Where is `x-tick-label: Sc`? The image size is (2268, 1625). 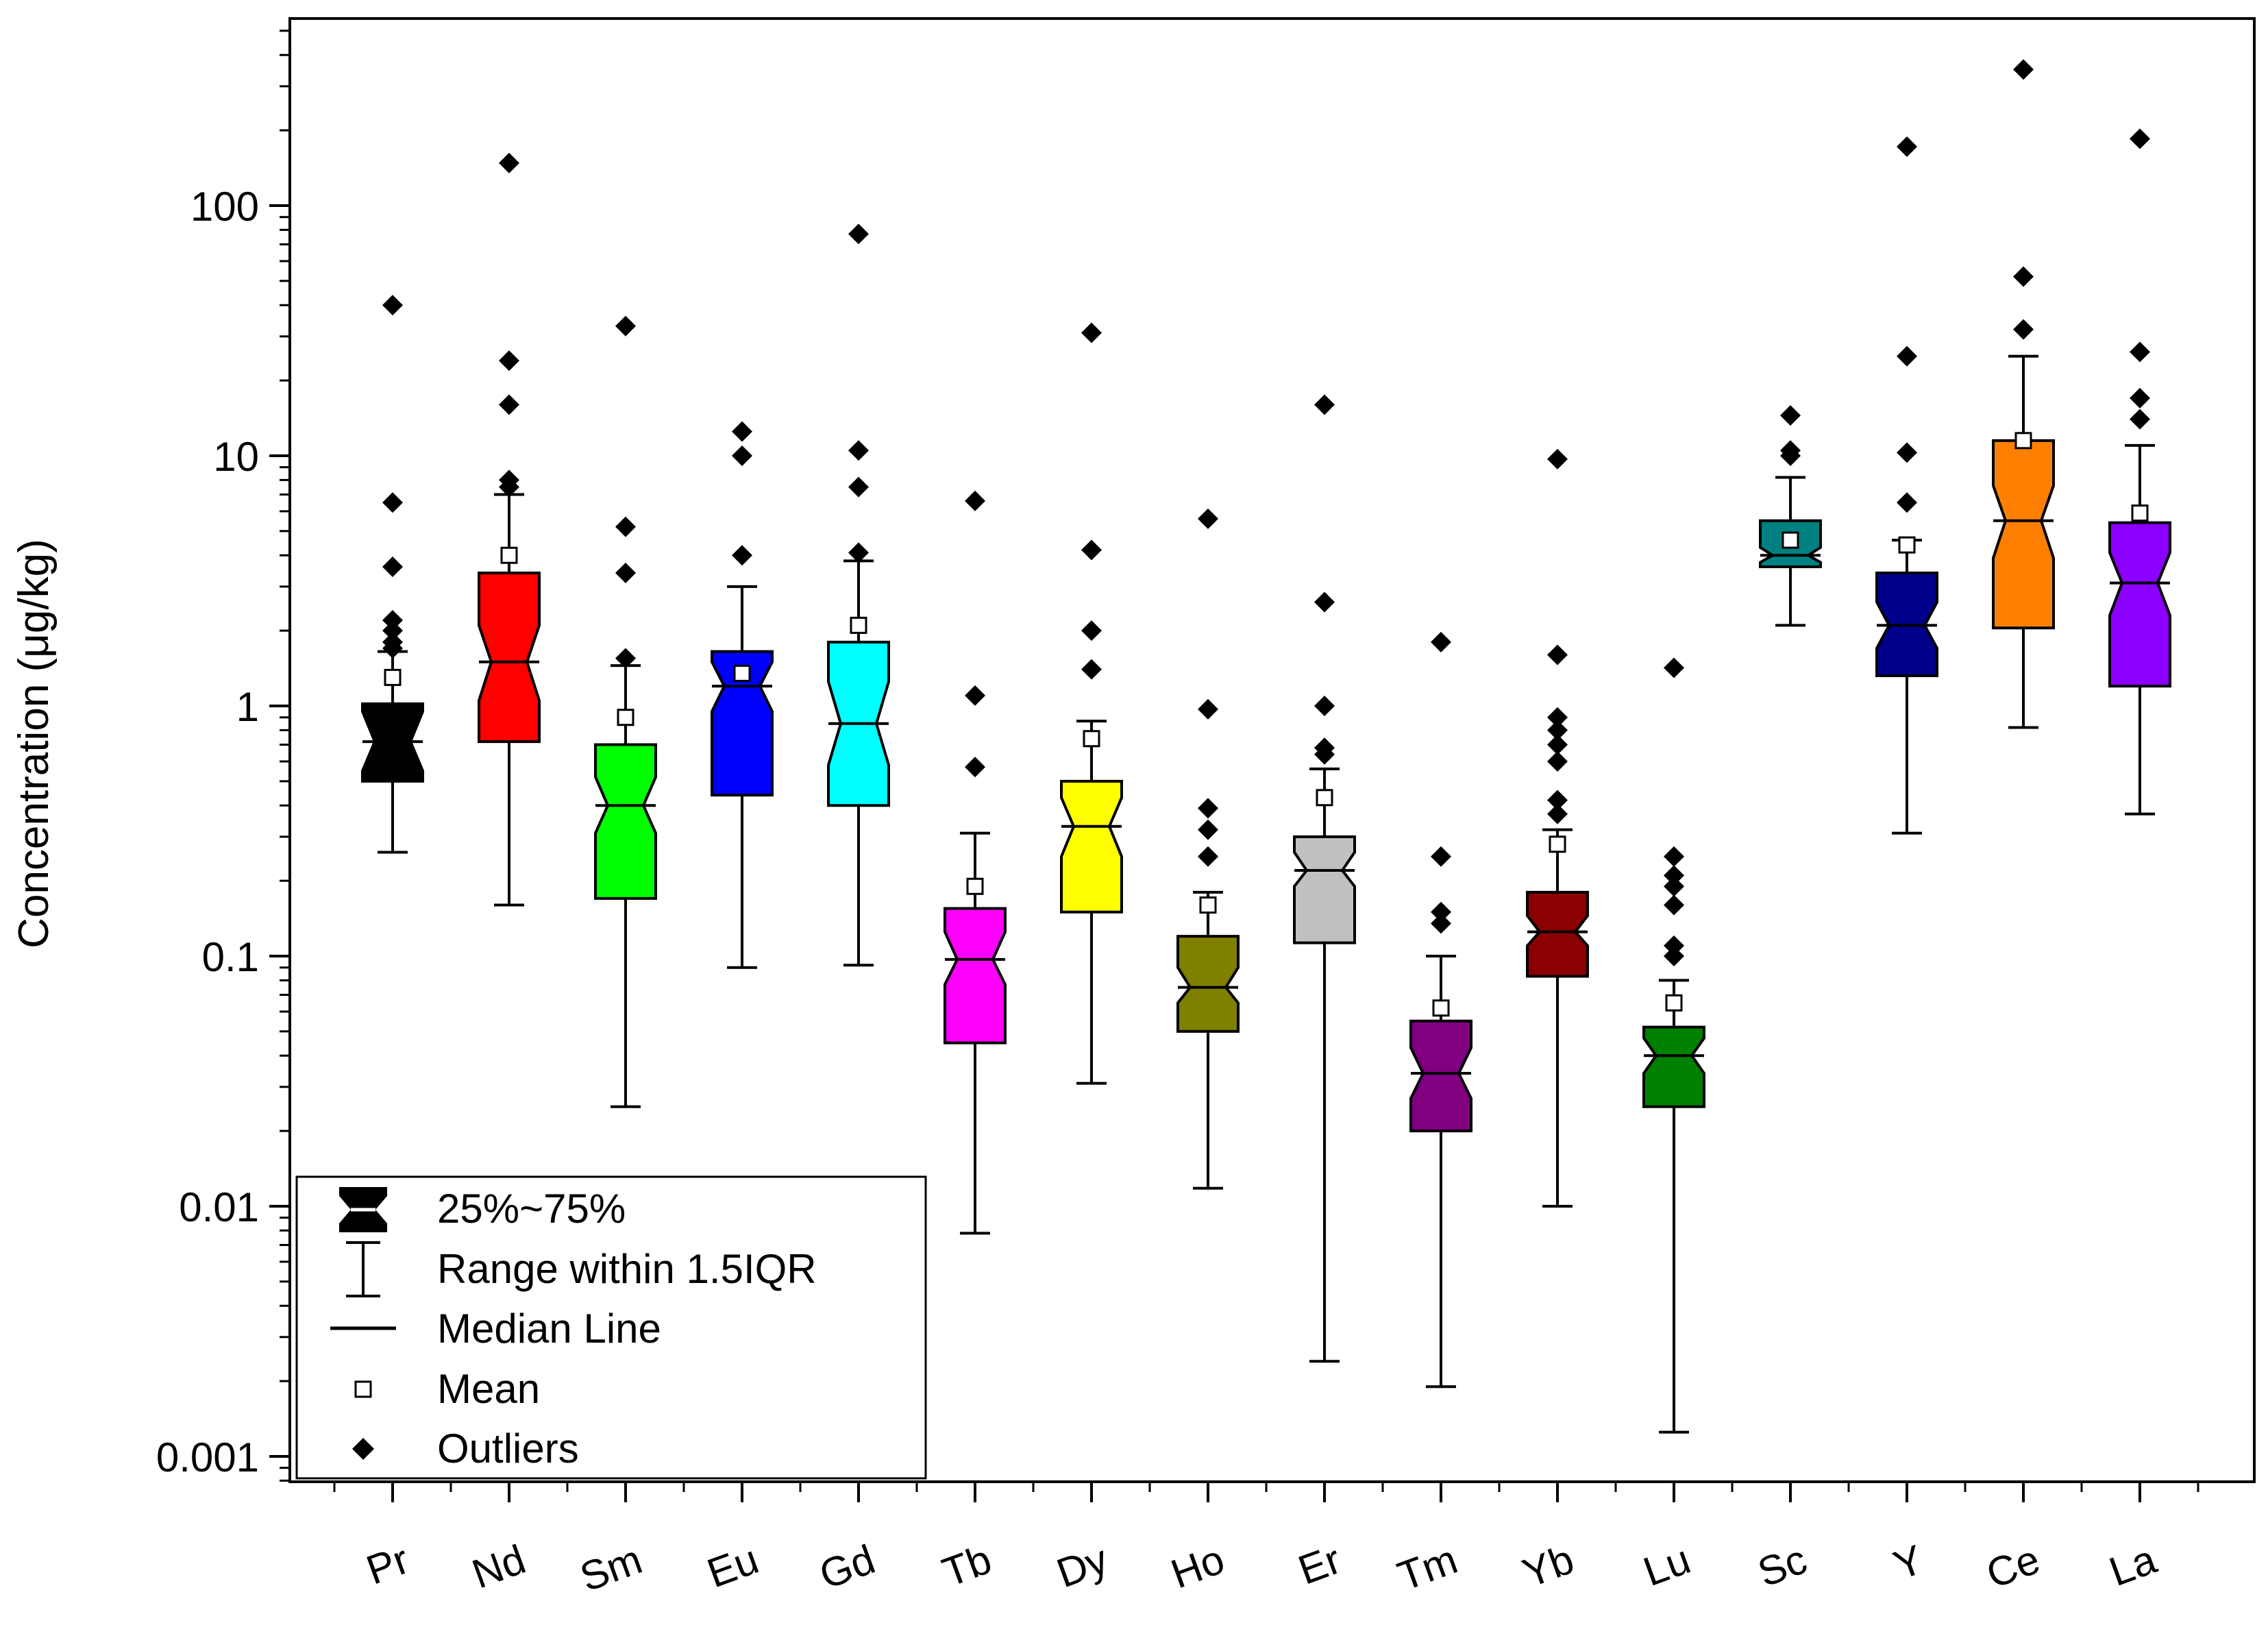 x-tick-label: Sc is located at coordinates (1782, 1566).